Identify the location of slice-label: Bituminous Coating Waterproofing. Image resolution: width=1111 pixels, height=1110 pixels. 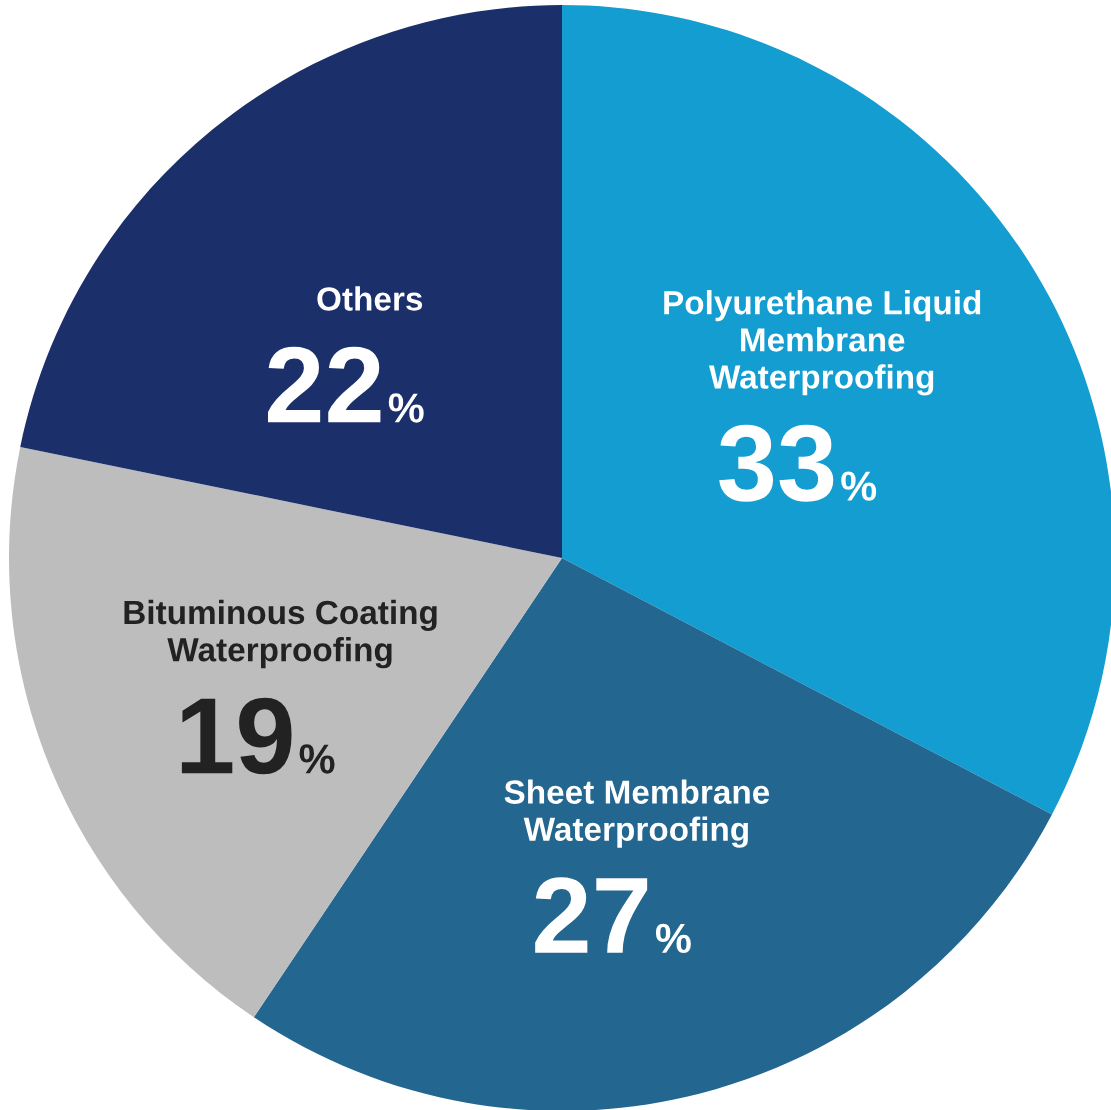
(280, 634).